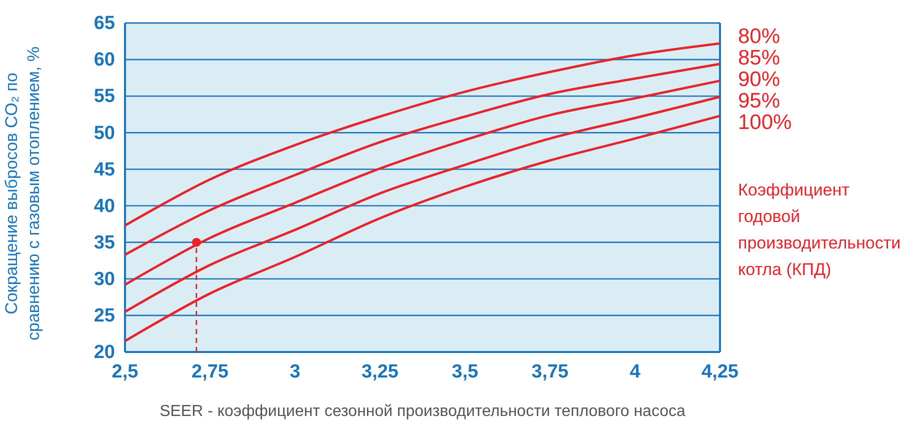  I want to click on legend-title: Коэффициент годовой производительности котла (КПД), so click(819, 229).